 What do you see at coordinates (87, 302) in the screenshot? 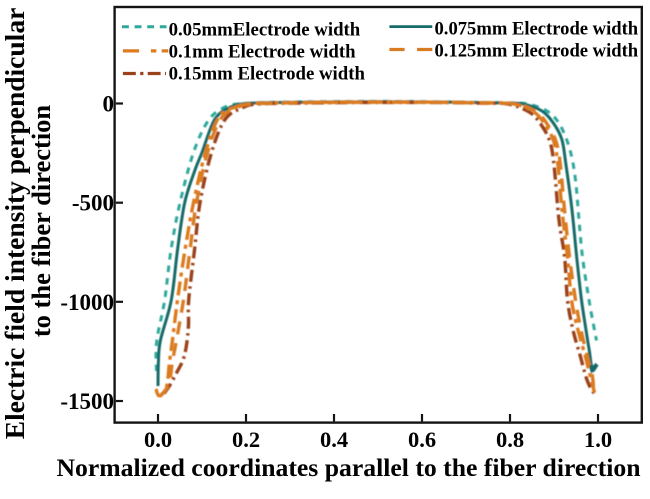
I see `svg-text: -1000` at bounding box center [87, 302].